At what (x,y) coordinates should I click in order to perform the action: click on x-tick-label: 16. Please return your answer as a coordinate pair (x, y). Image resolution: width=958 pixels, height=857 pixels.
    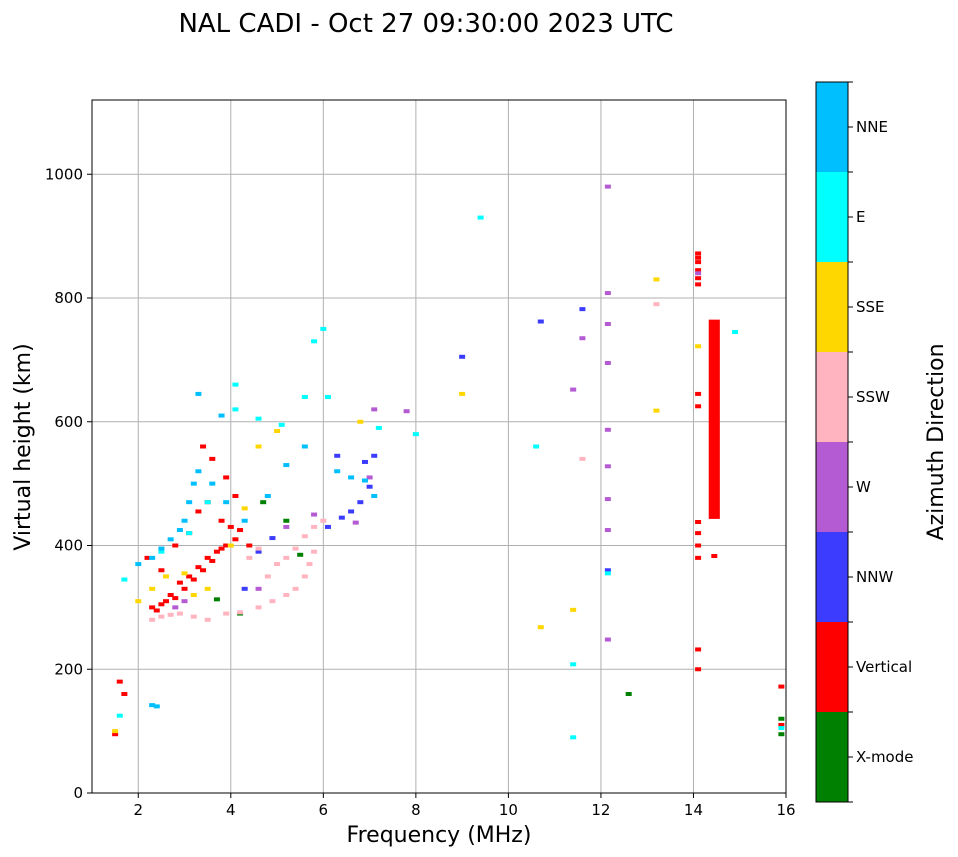
    Looking at the image, I should click on (785, 810).